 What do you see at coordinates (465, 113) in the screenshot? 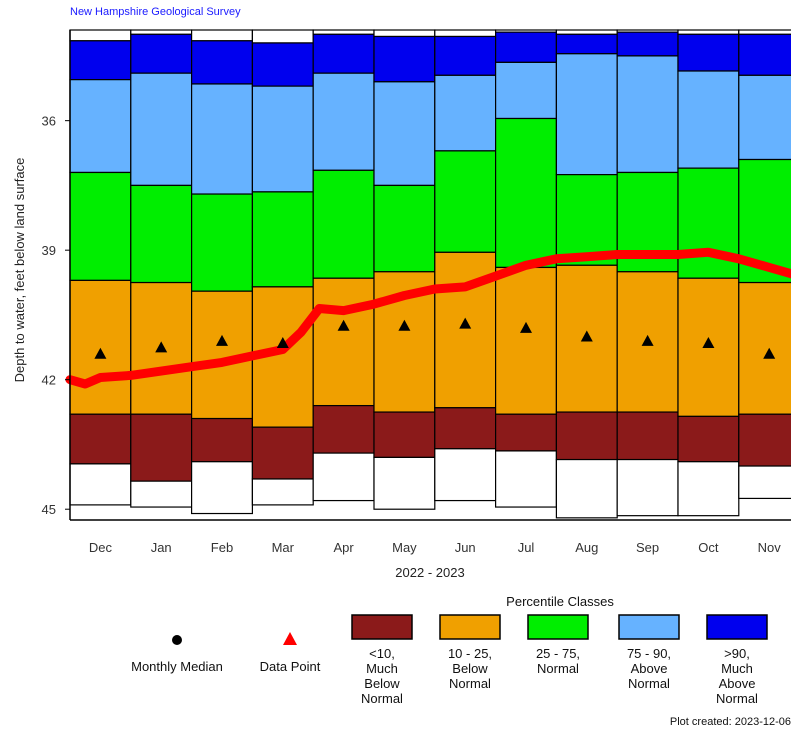
I see `band-75-90-jun` at bounding box center [465, 113].